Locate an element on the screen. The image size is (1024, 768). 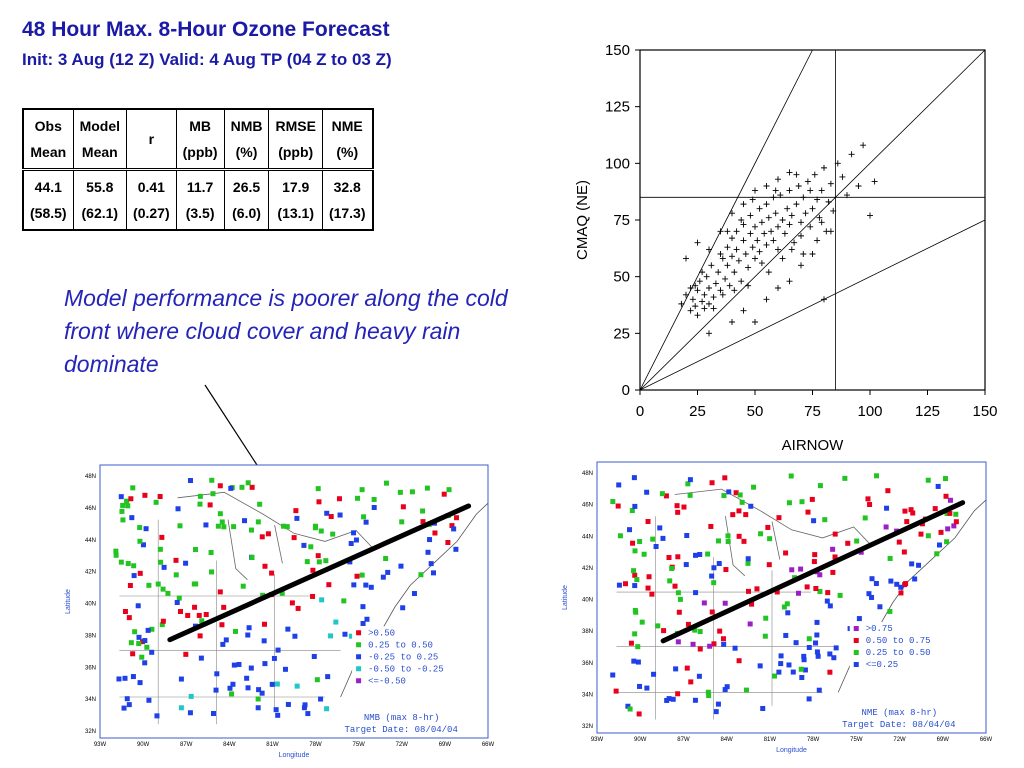
val-nme: 32.8 (17.3) is located at coordinates (347, 200).